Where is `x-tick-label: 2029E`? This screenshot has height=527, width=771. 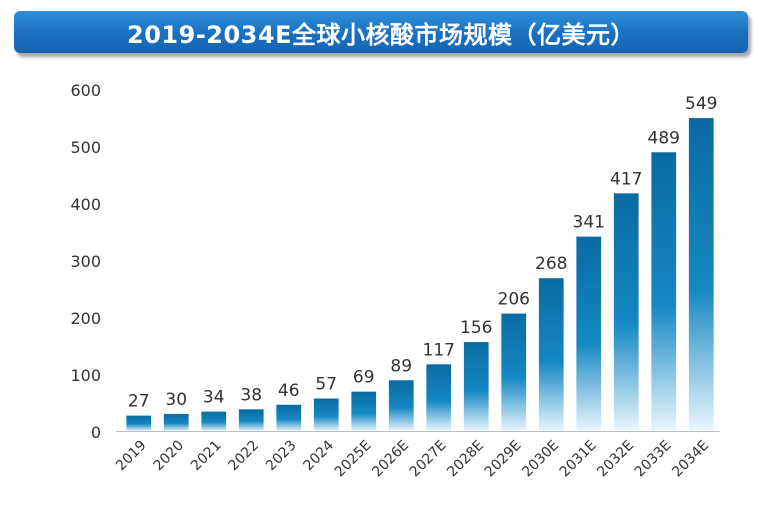
x-tick-label: 2029E is located at coordinates (503, 459).